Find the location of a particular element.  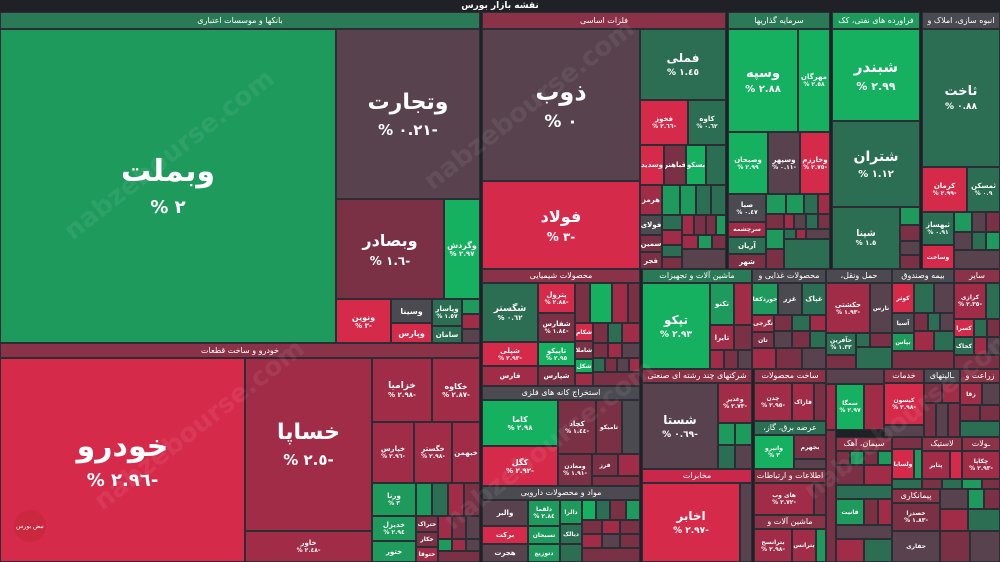

tile-chadan: چدن -٢.٩٥ % is located at coordinates (773, 402).